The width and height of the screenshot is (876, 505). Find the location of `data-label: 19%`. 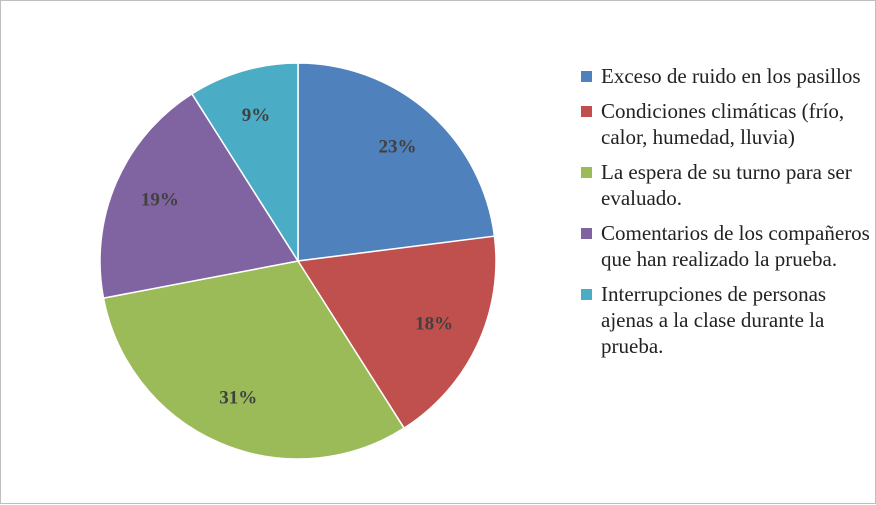

data-label: 19% is located at coordinates (160, 200).